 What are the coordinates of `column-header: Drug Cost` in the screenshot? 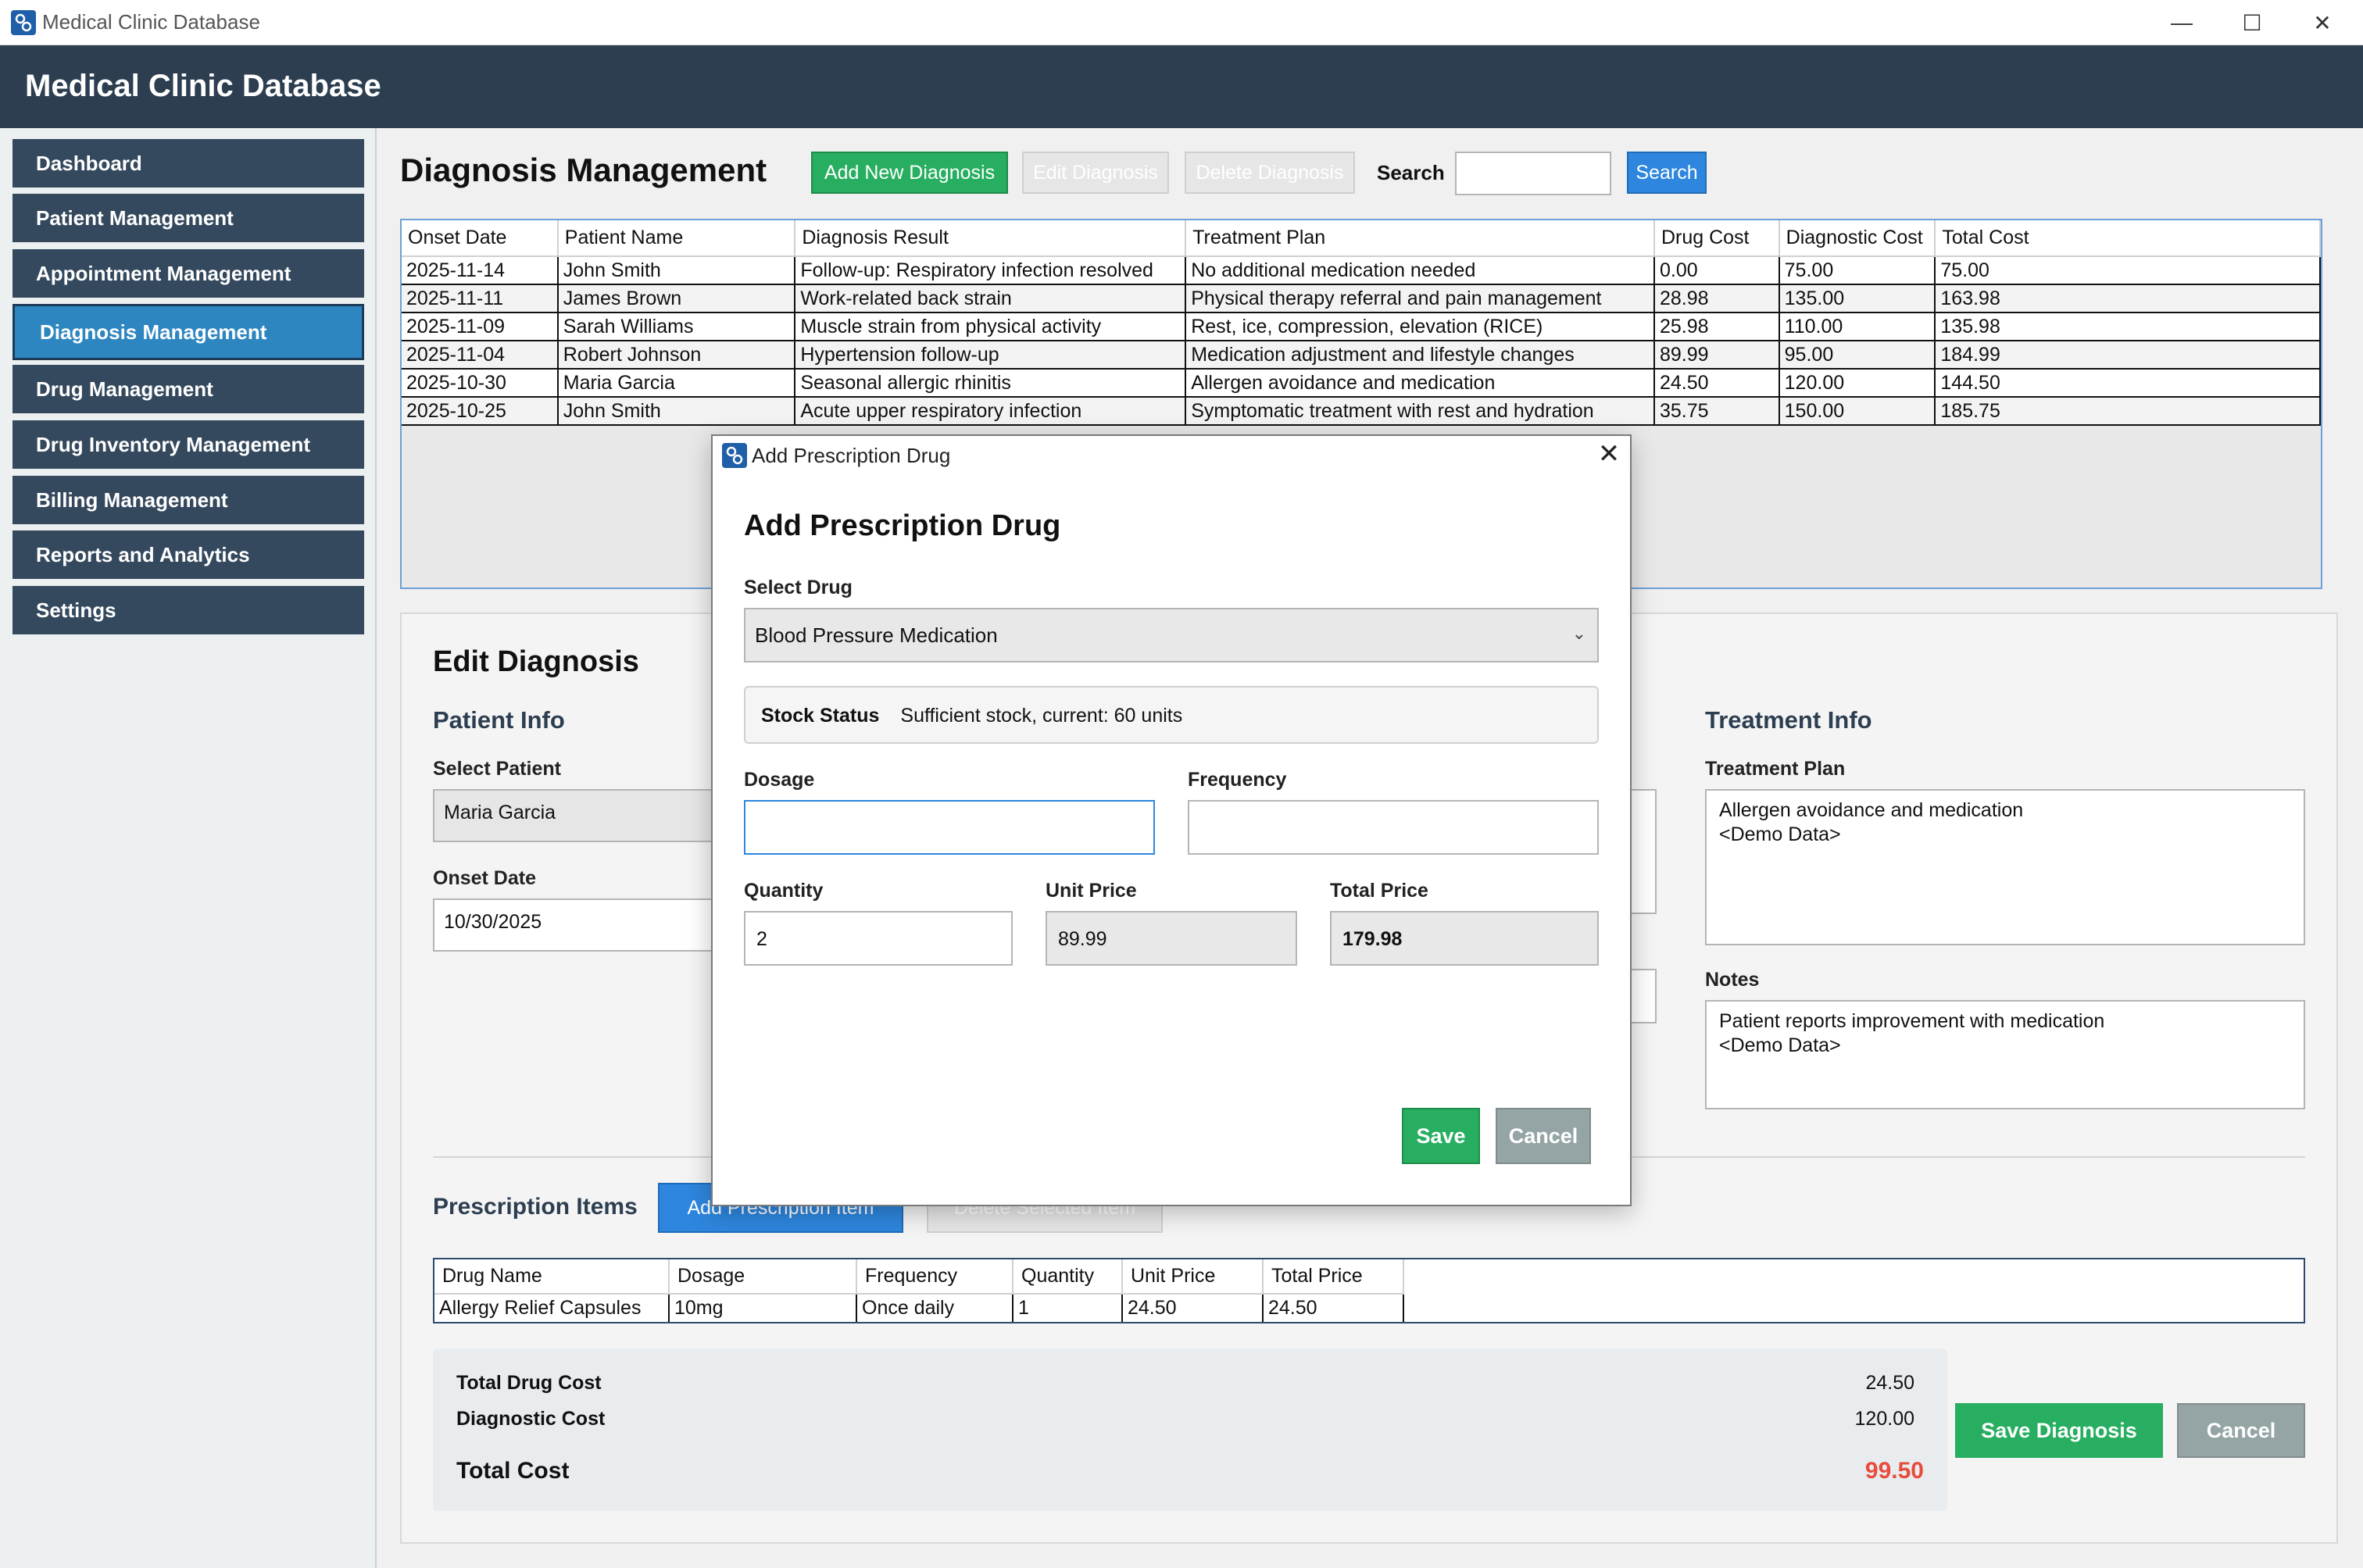 It's located at (1716, 239).